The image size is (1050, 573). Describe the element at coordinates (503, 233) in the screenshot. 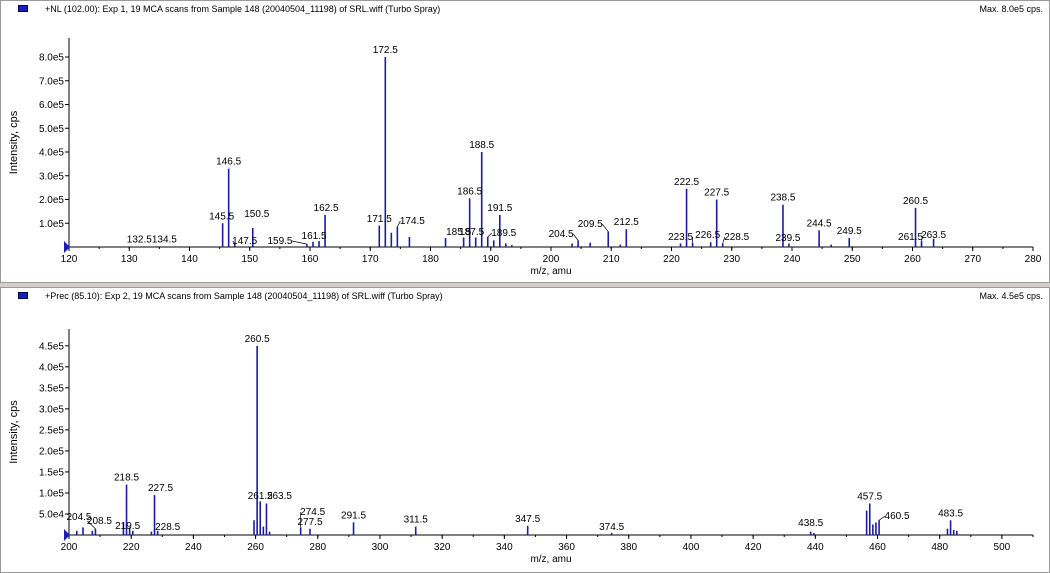

I see `peak-label: 189.5` at that location.